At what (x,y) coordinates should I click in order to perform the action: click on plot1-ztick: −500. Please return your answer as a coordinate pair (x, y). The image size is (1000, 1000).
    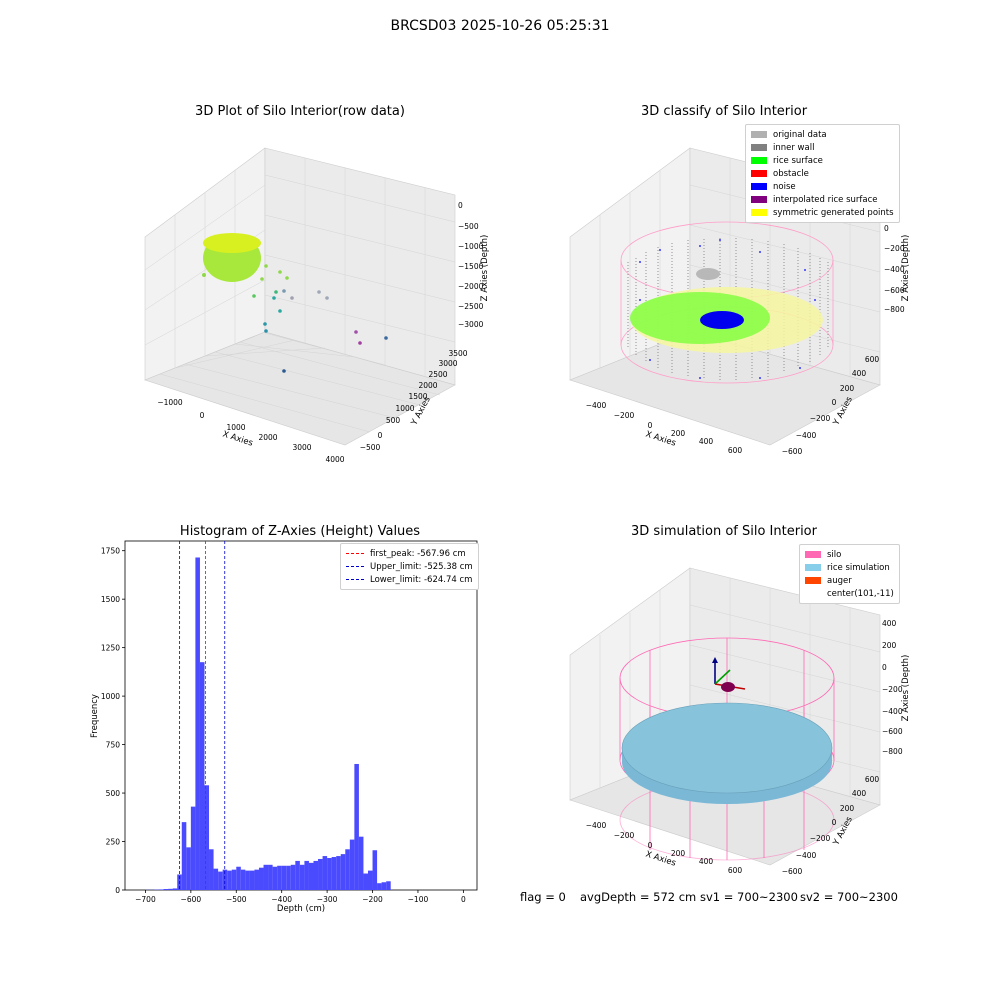
    Looking at the image, I should click on (468, 226).